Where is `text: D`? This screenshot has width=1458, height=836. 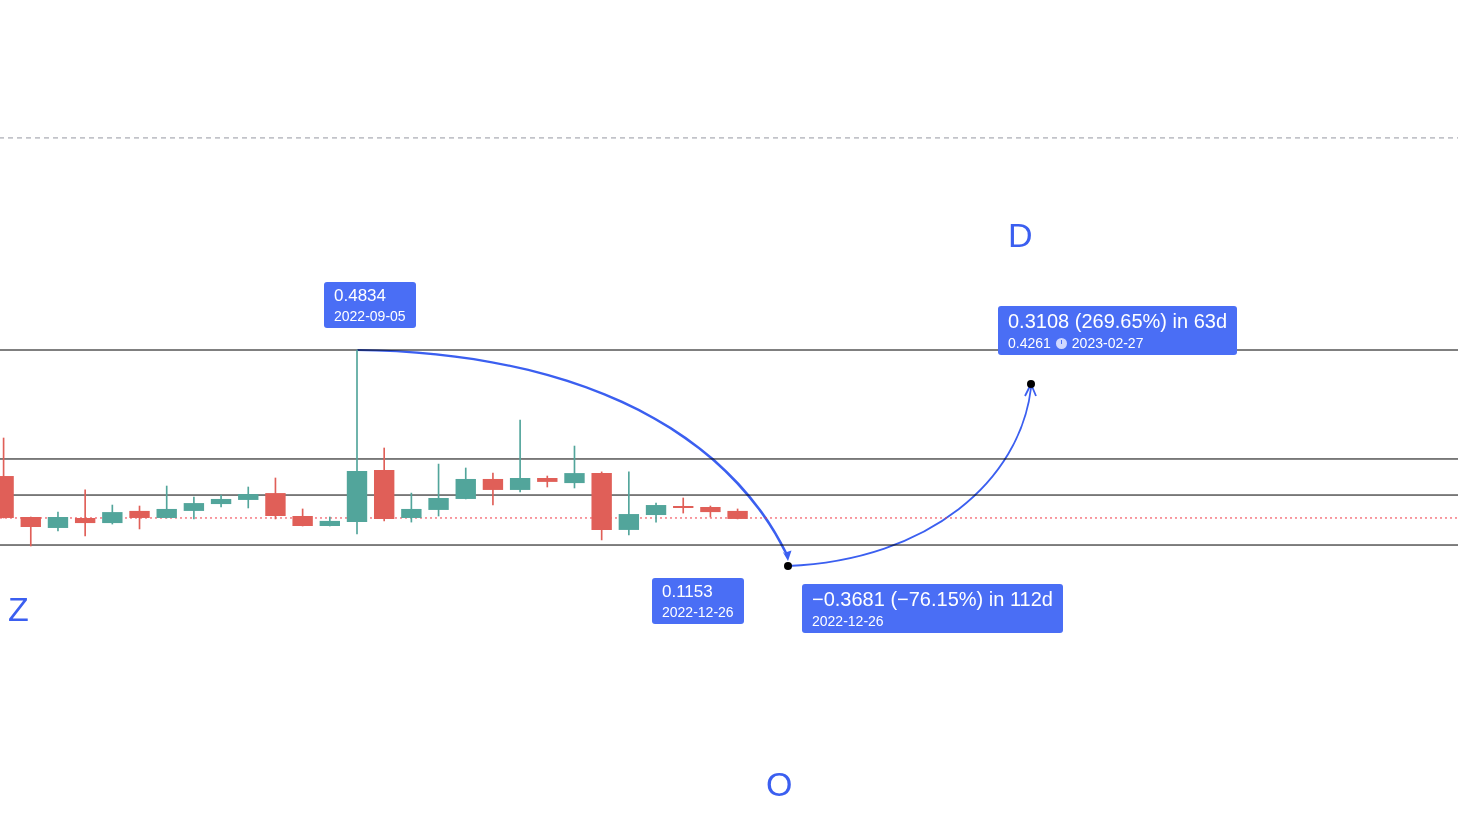 text: D is located at coordinates (1020, 235).